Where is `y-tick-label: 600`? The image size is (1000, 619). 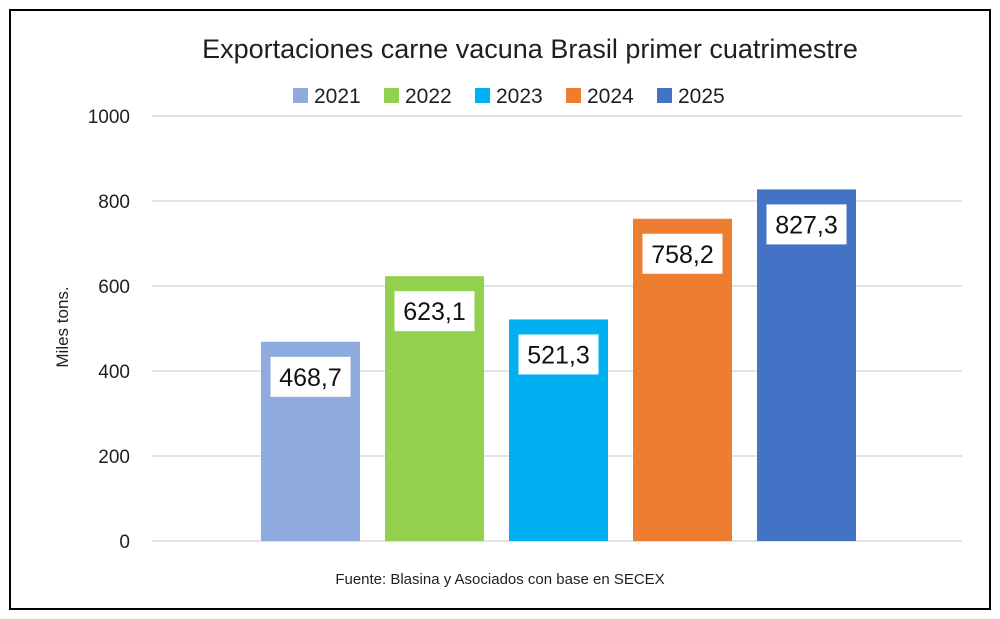
y-tick-label: 600 is located at coordinates (114, 287).